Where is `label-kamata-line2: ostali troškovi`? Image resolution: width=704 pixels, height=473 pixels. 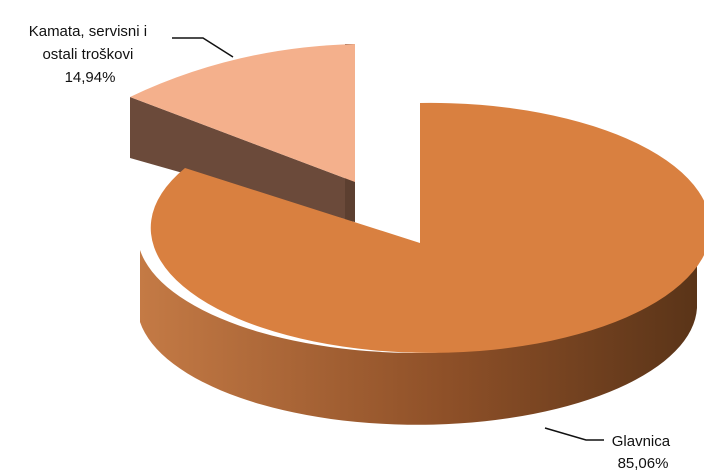
label-kamata-line2: ostali troškovi is located at coordinates (87, 54).